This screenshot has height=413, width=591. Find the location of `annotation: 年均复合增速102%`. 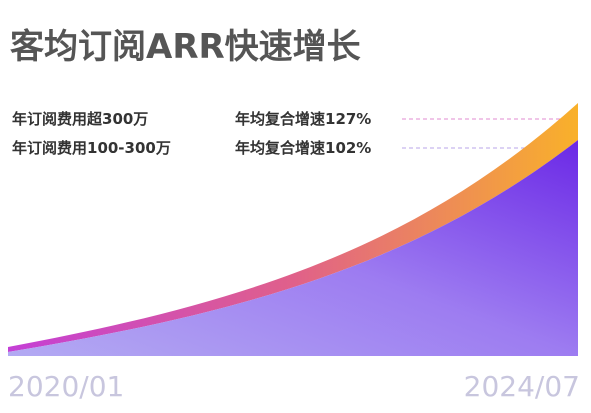

annotation: 年均复合增速102% is located at coordinates (303, 148).